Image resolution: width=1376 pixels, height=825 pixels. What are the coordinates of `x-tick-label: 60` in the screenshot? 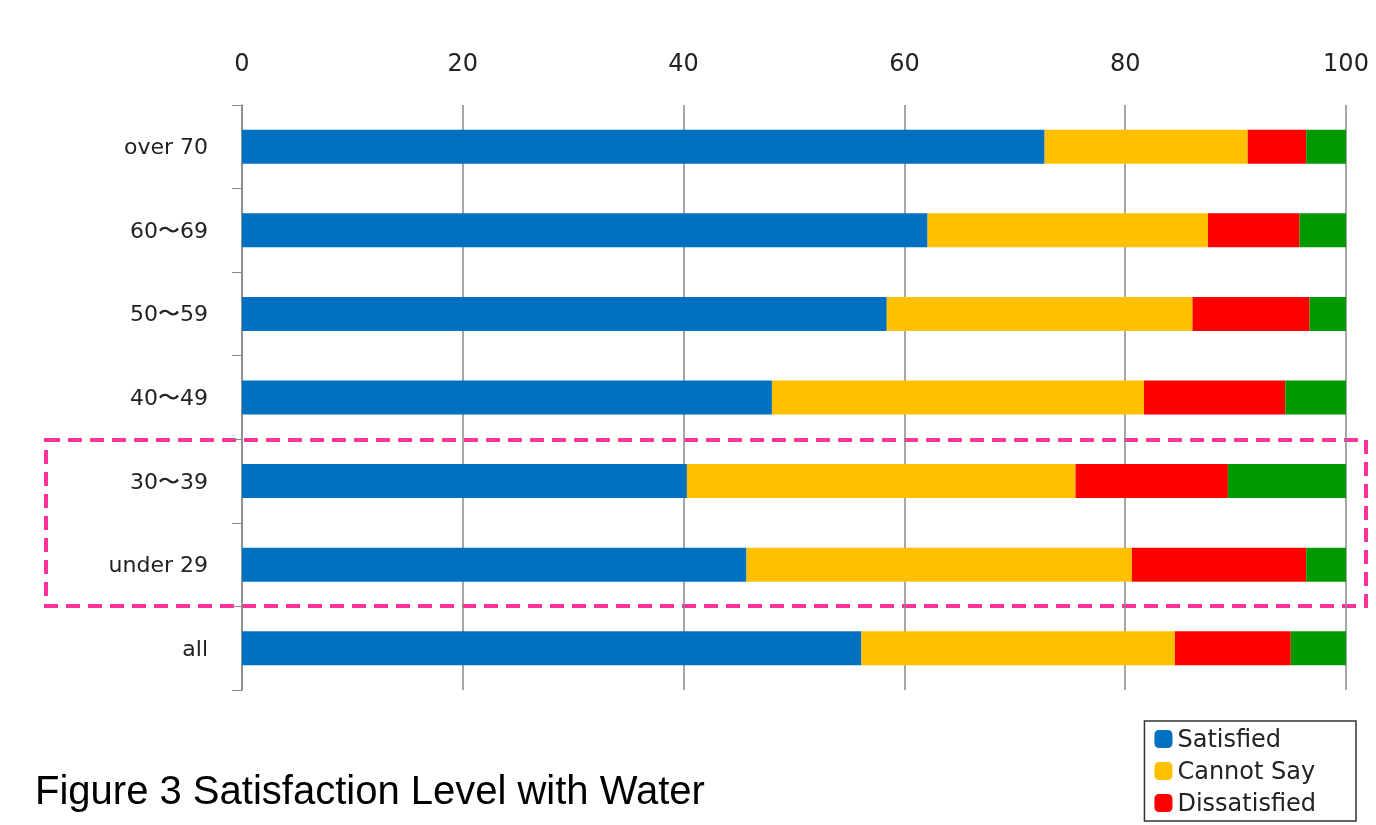 It's located at (904, 63).